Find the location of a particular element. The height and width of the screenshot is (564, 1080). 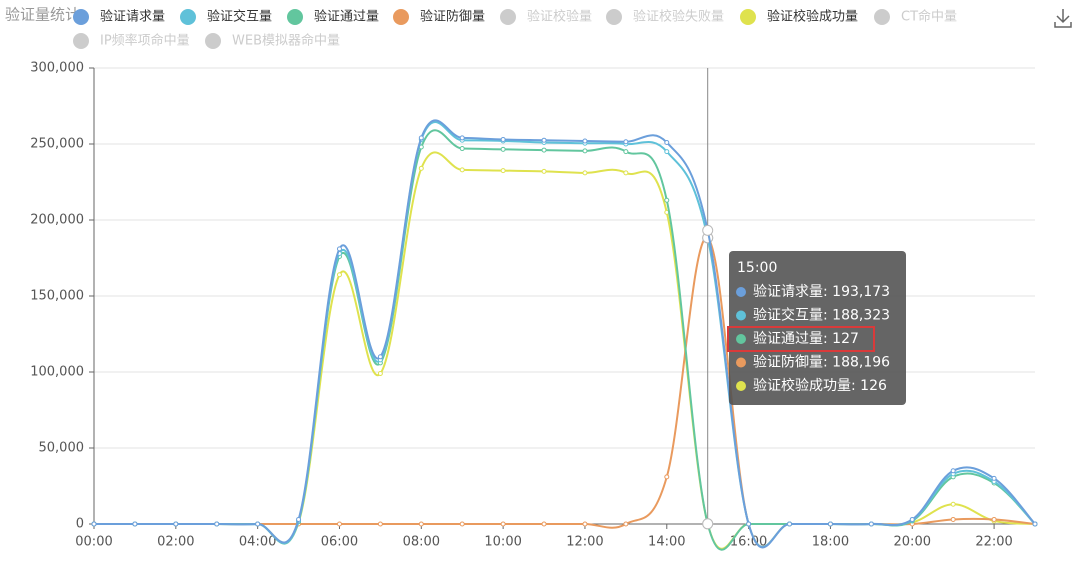

download-glyph is located at coordinates (1063, 18).